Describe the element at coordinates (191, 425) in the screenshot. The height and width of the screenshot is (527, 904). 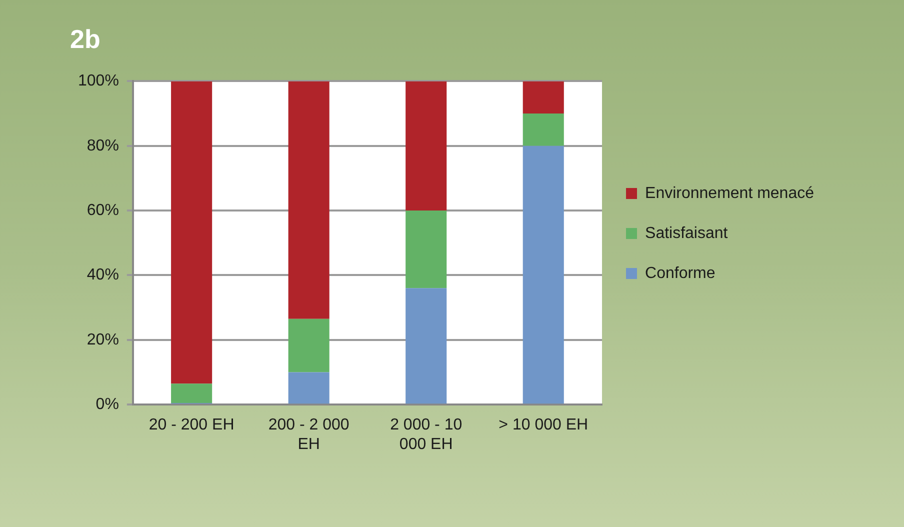
I see `x-tick-label: 20 - 200 EH` at that location.